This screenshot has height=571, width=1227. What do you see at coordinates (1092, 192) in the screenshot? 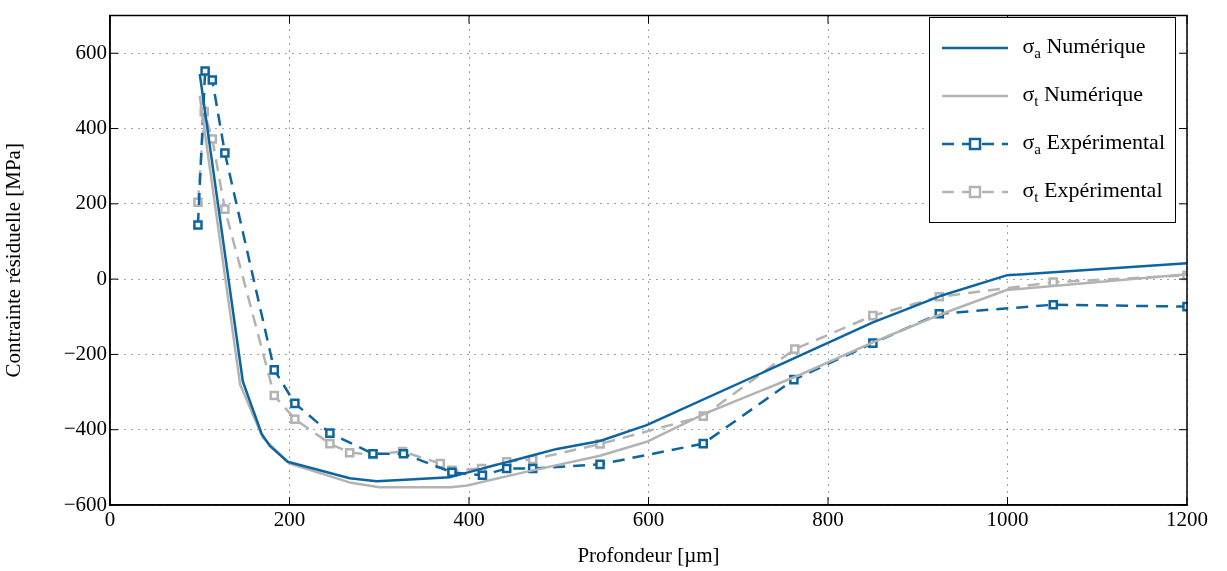
I see `legend-label: σ$_{t}$ Expérimental` at bounding box center [1092, 192].